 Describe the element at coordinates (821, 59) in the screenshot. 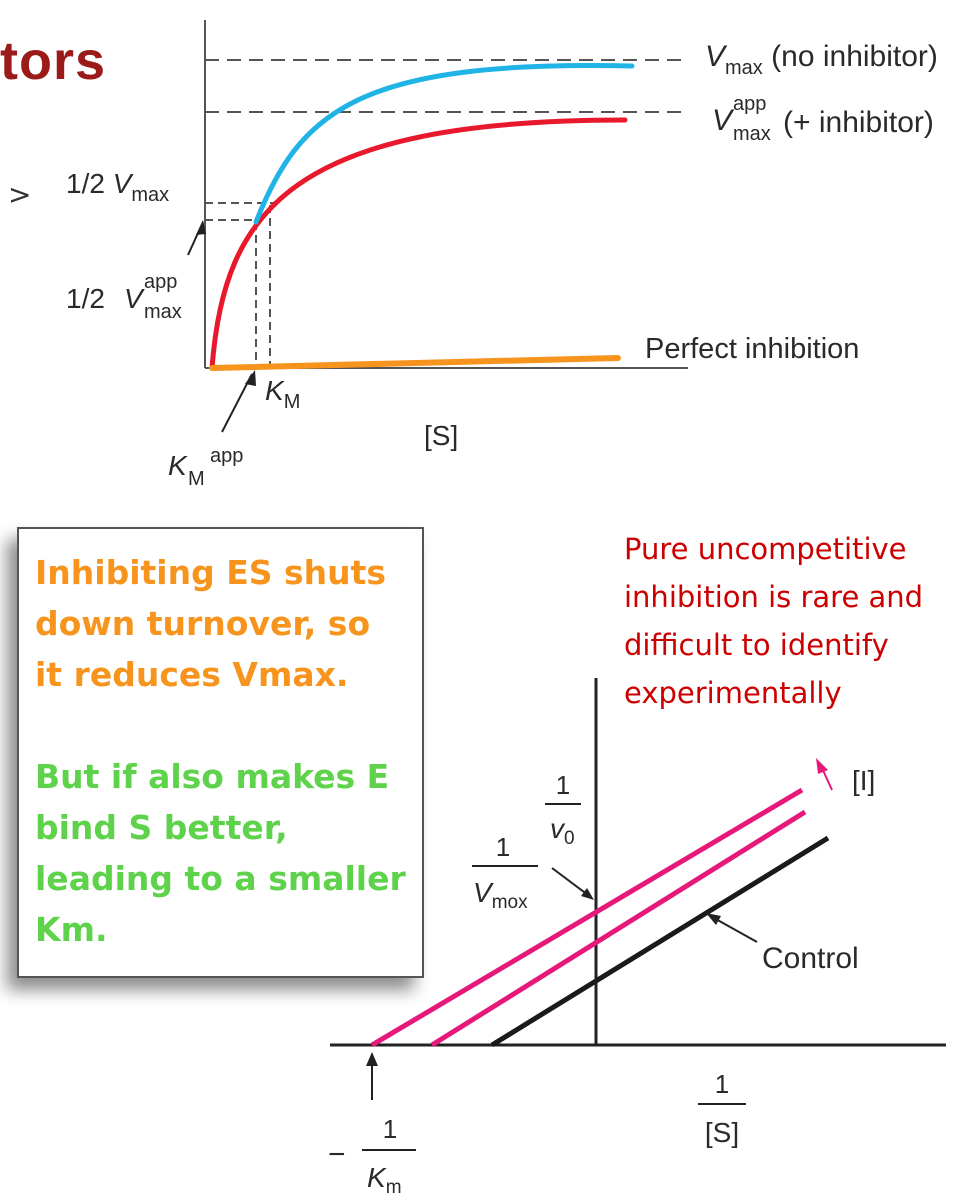

I see `vmax-label: Vmax (no inhibitor)` at that location.